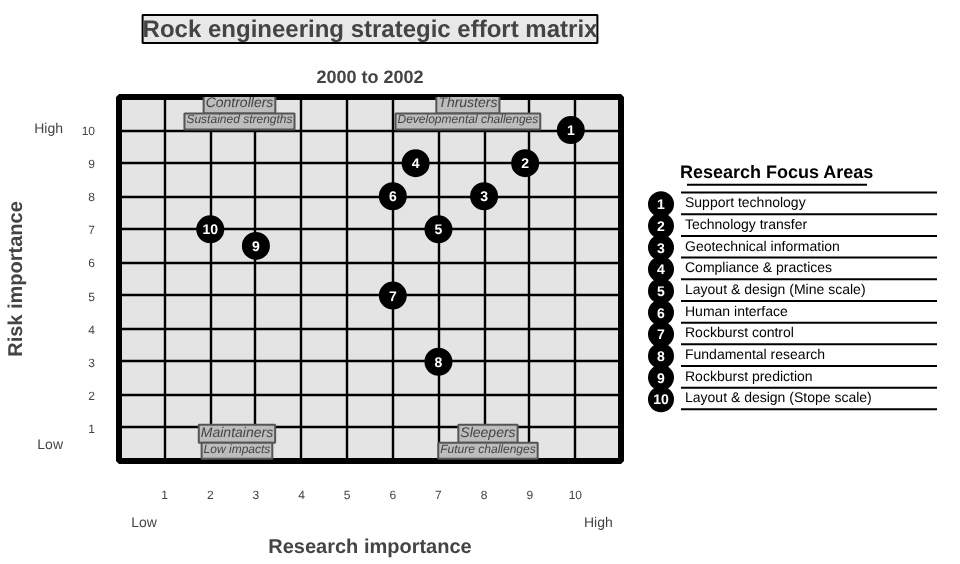  Describe the element at coordinates (370, 548) in the screenshot. I see `x-axis-title: Research importance` at that location.